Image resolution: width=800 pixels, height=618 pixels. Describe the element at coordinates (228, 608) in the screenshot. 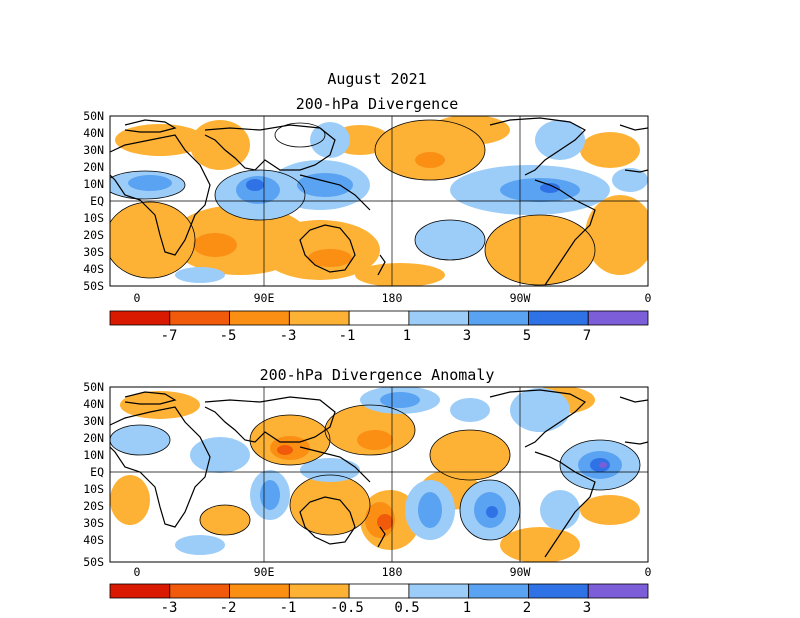

I see `colorbar-label: -2` at that location.